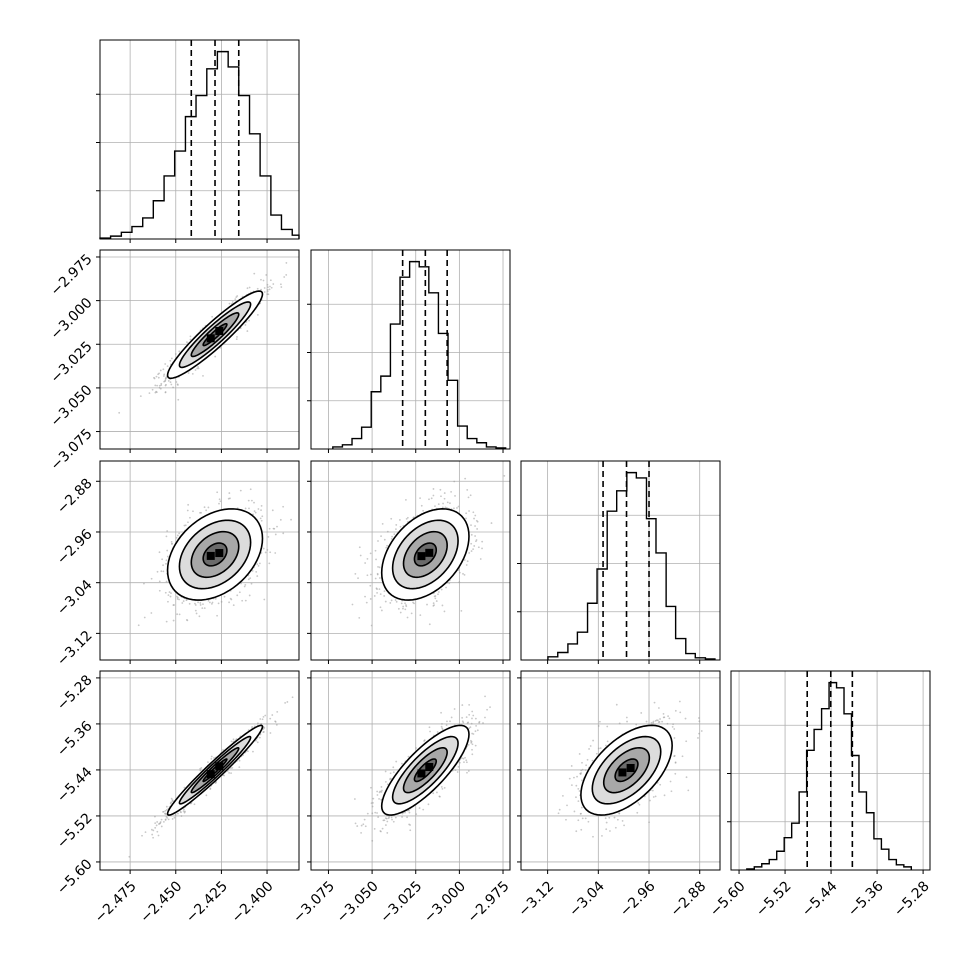 Image resolution: width=970 pixels, height=970 pixels. What do you see at coordinates (75, 649) in the screenshot?
I see `y-tick-label: −3.12` at bounding box center [75, 649].